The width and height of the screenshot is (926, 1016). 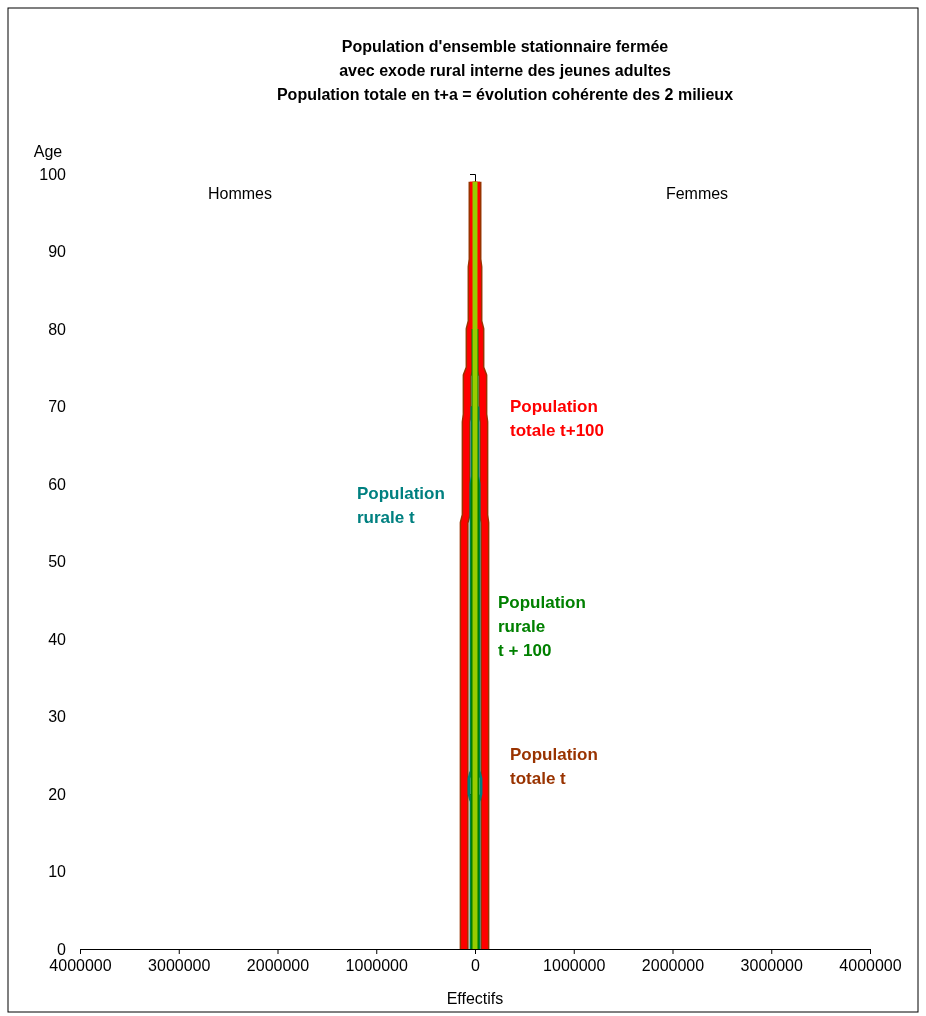 What do you see at coordinates (57, 794) in the screenshot?
I see `y-tick-label: 20` at bounding box center [57, 794].